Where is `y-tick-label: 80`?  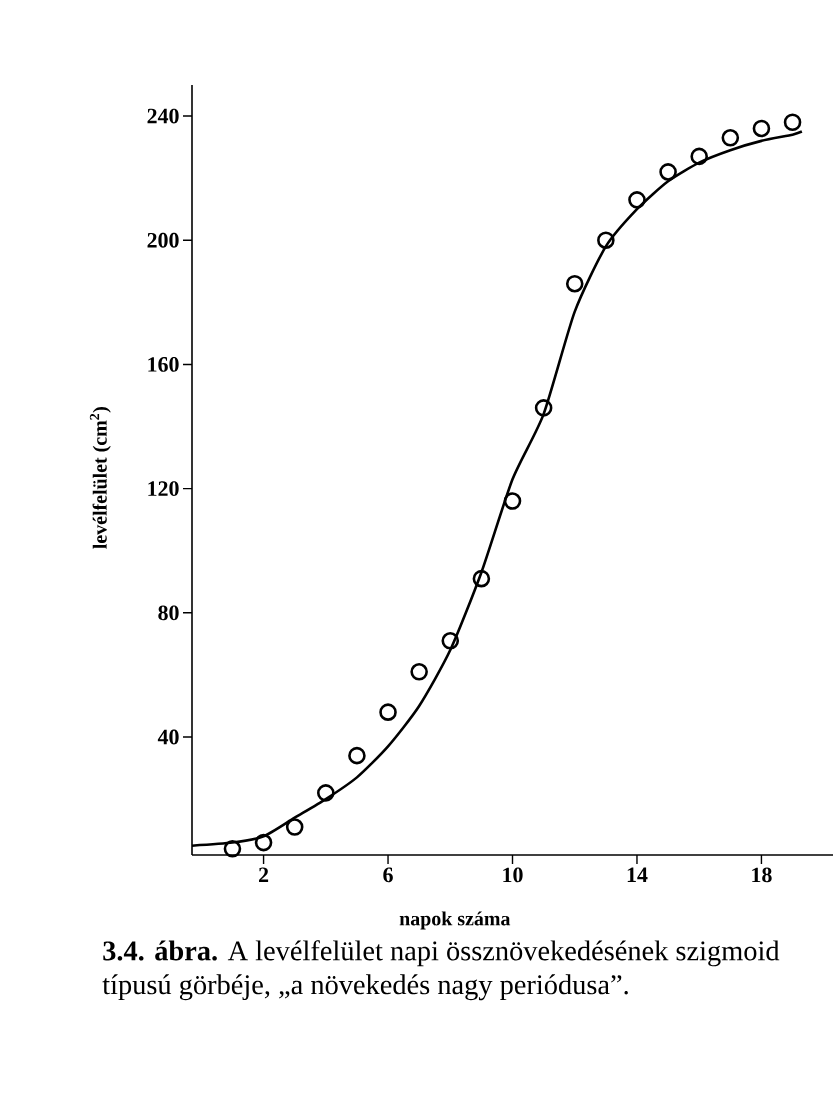 y-tick-label: 80 is located at coordinates (168, 613).